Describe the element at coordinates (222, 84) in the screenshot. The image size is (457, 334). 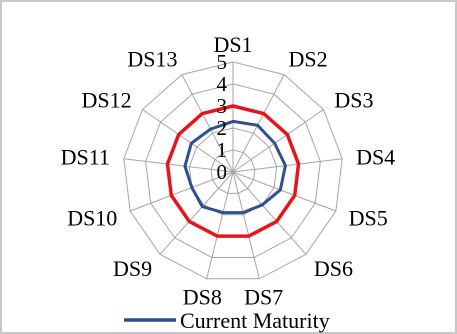
I see `radial-tick-label: 4` at that location.